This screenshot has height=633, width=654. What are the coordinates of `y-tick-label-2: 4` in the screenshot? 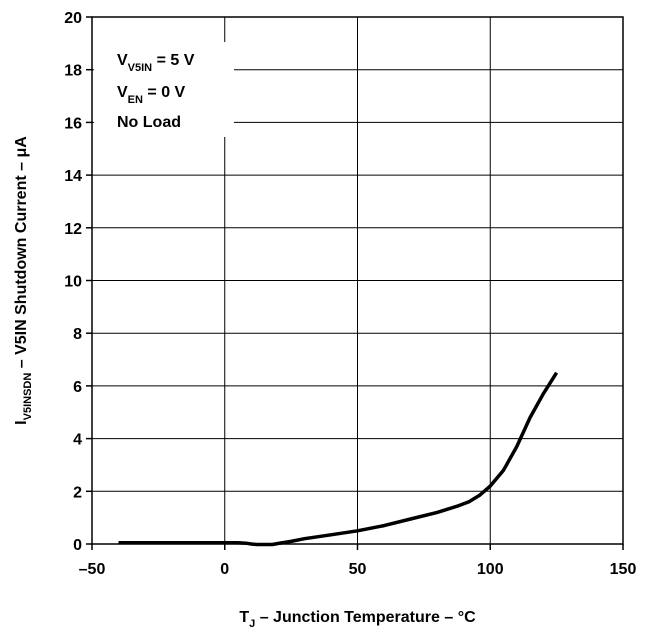 It's located at (77, 440).